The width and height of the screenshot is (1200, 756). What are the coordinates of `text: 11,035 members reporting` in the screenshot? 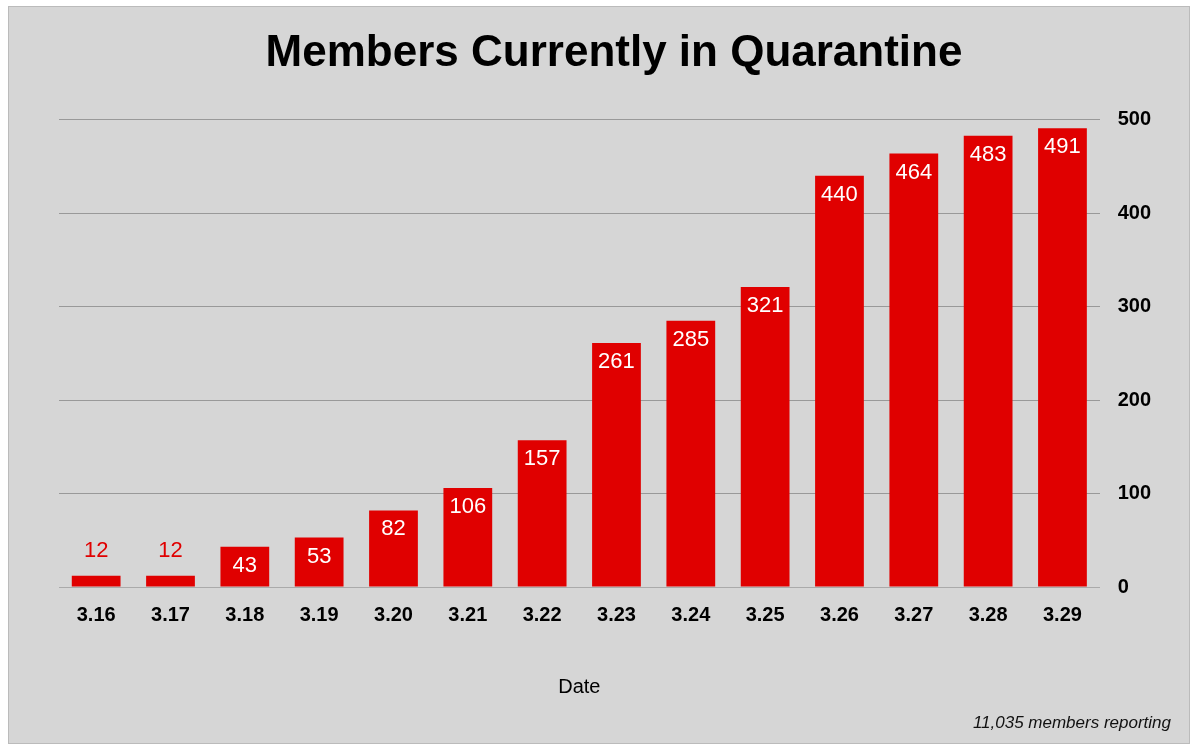 It's located at (1071, 723).